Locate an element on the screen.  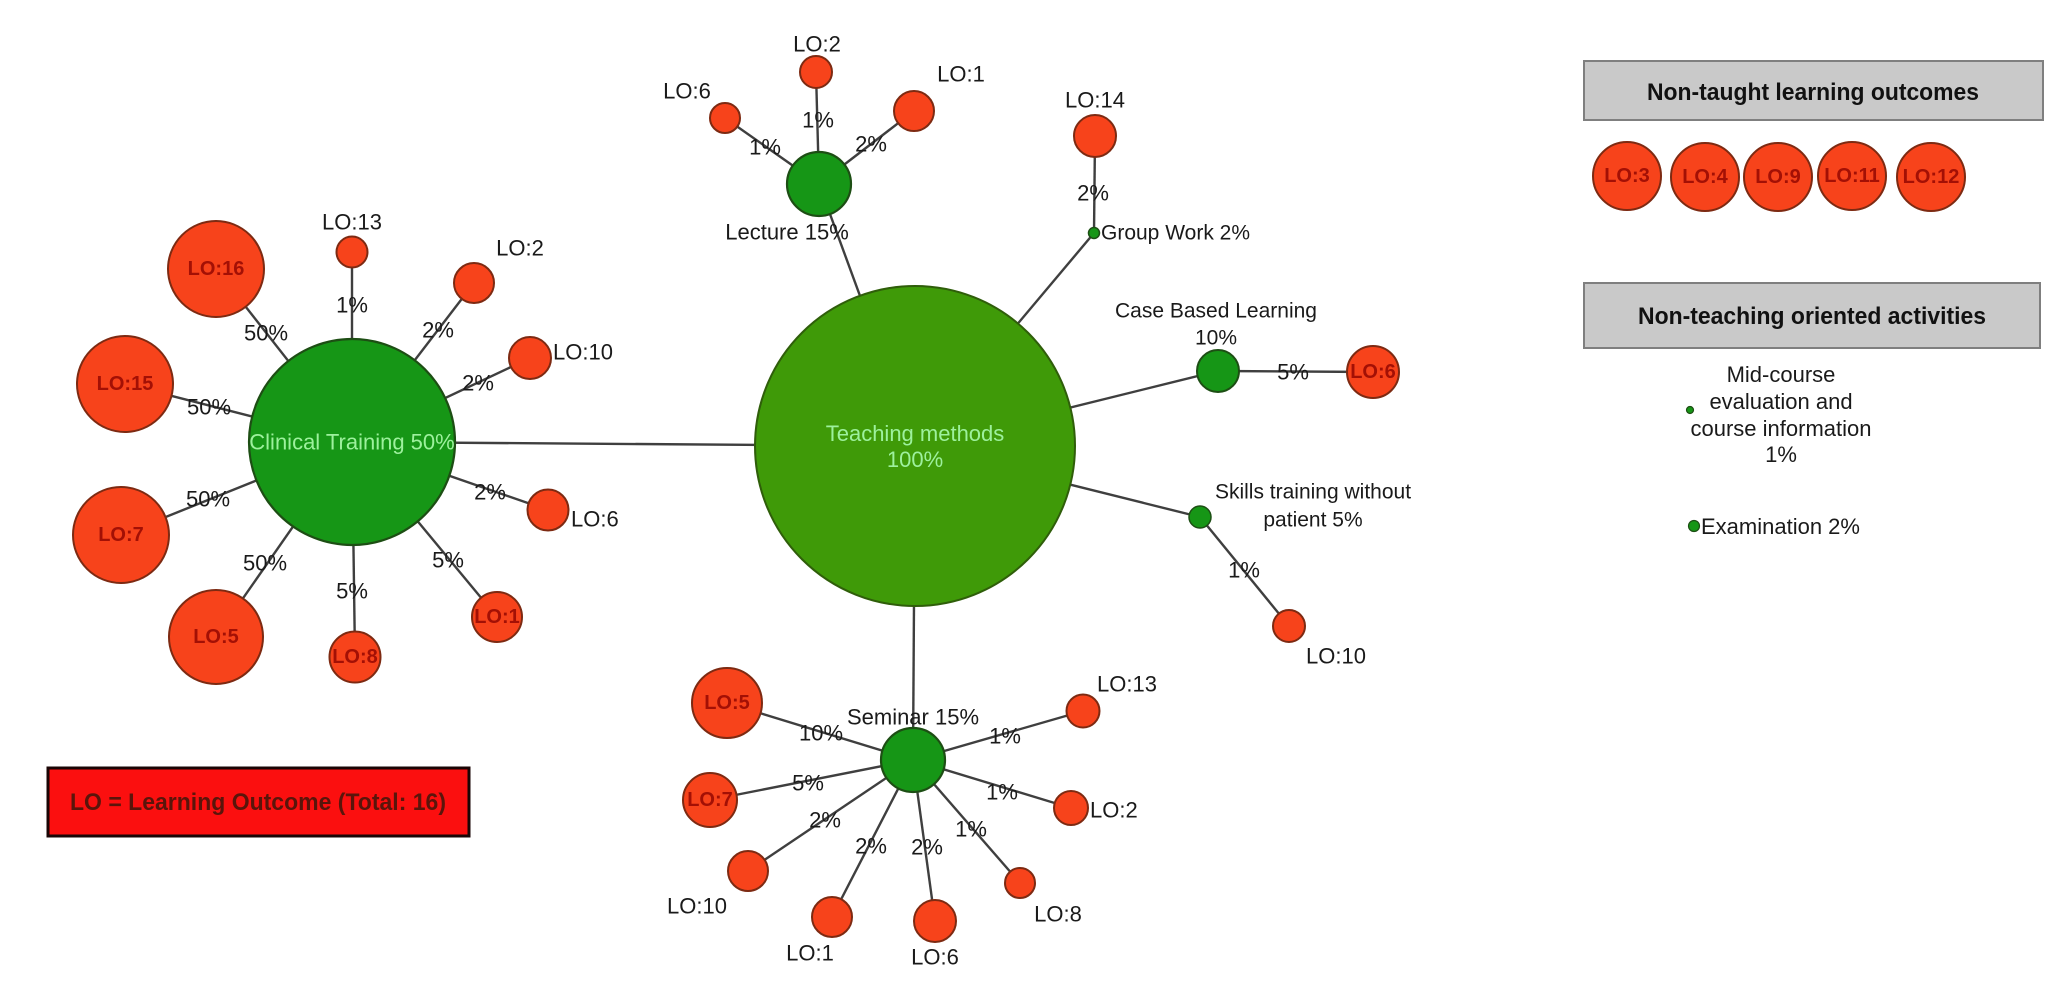
svg-text: LO:11 is located at coordinates (1852, 176).